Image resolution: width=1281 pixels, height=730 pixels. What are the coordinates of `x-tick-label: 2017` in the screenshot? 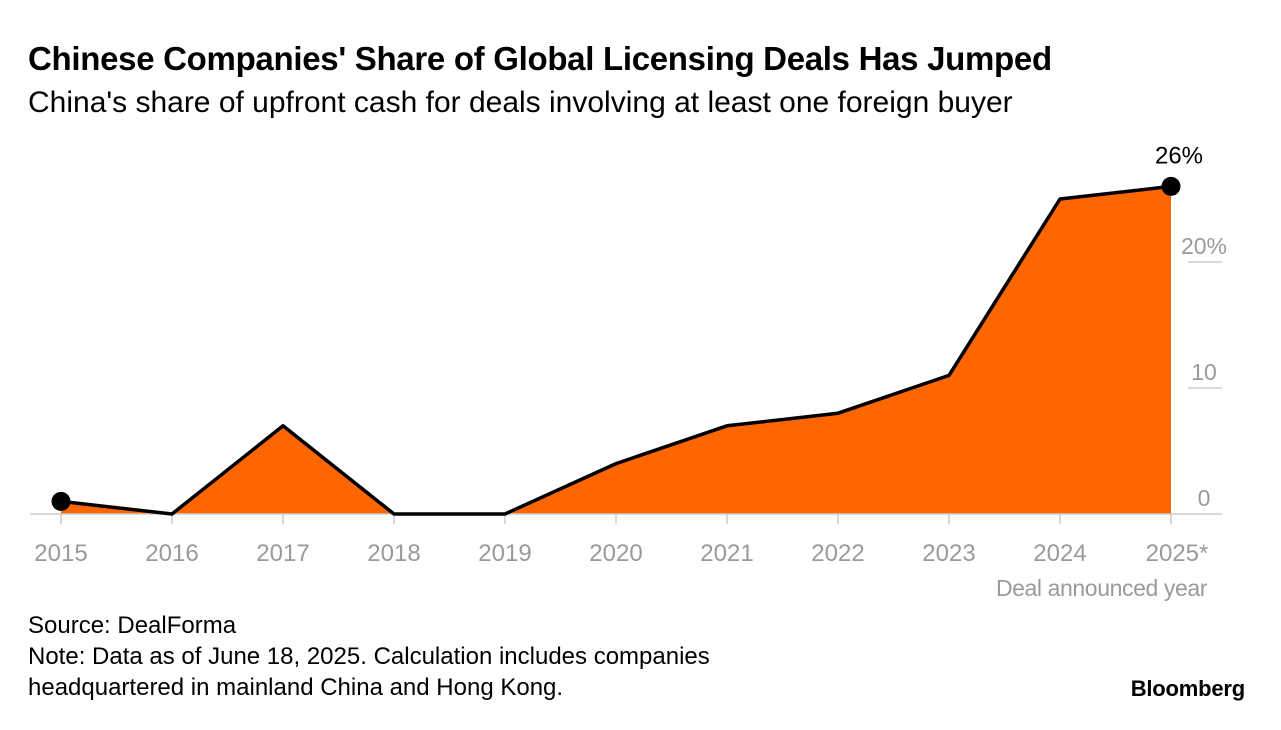 It's located at (282, 553).